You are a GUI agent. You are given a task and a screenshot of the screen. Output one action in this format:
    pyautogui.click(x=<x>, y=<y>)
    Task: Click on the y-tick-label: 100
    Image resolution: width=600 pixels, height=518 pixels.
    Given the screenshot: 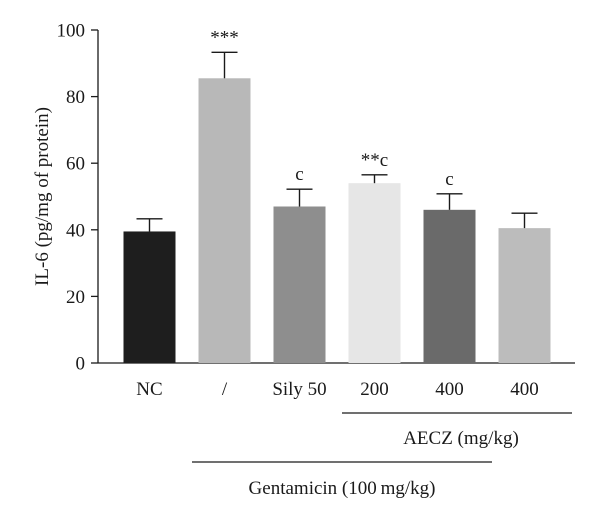 What is the action you would take?
    pyautogui.click(x=71, y=31)
    